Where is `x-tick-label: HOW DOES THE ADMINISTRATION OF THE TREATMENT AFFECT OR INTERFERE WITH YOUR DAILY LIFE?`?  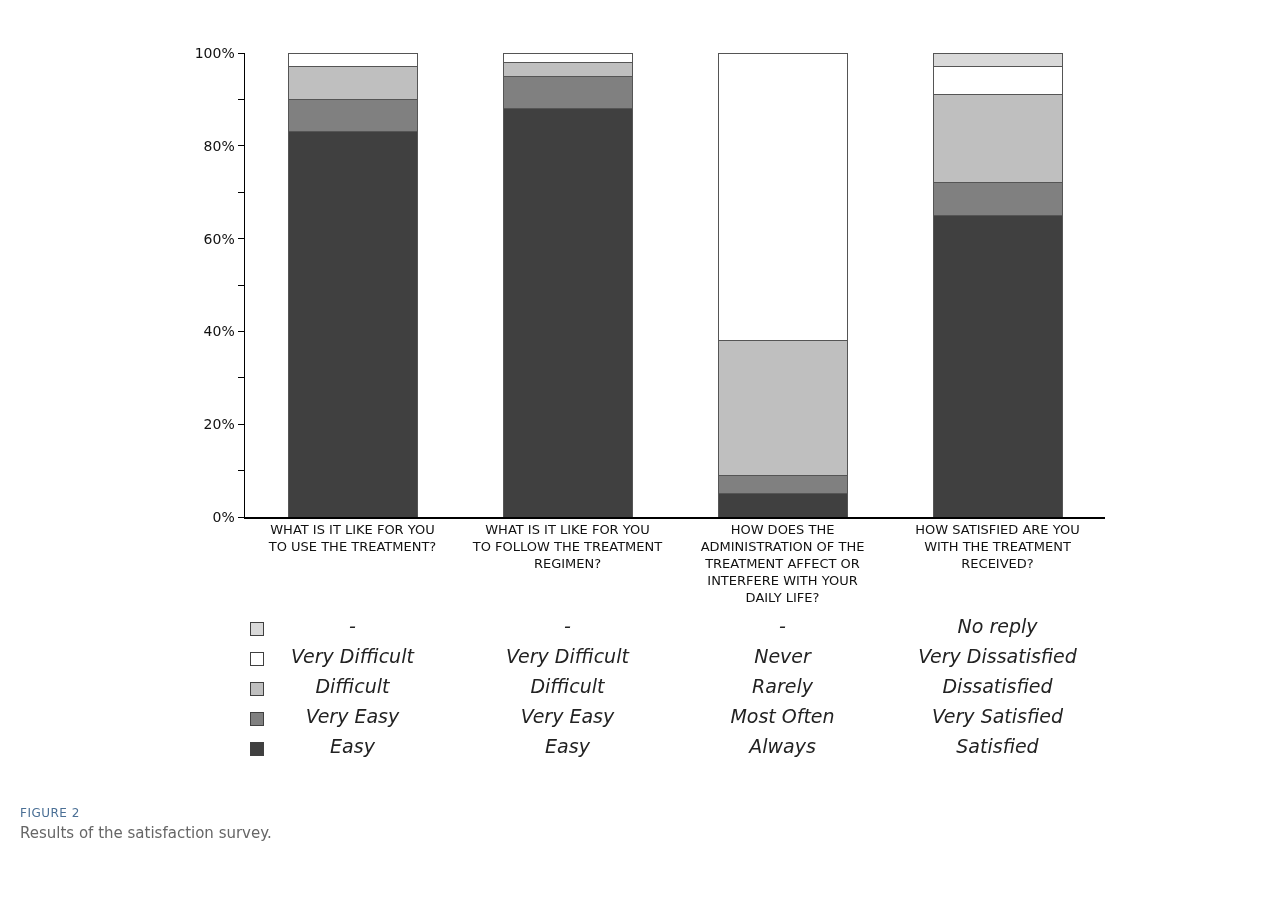 x-tick-label: HOW DOES THE ADMINISTRATION OF THE TREATMENT AFFECT OR INTERFERE WITH YOUR DAILY LIFE? is located at coordinates (782, 563).